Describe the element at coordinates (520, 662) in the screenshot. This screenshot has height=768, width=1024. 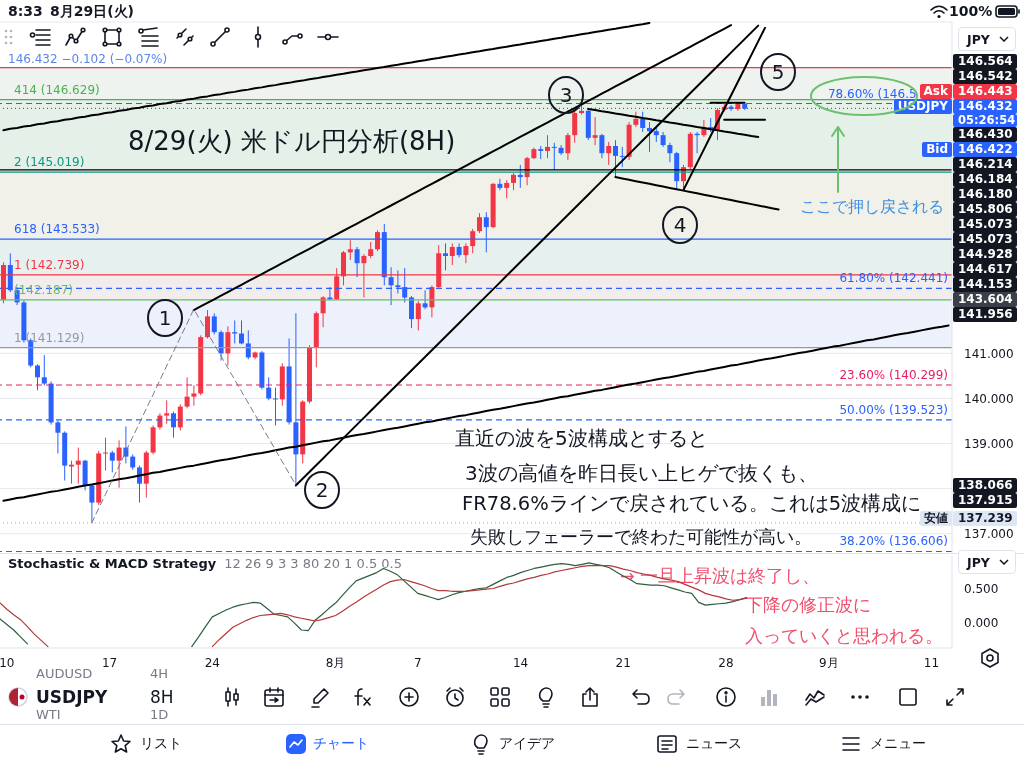
I see `x-tick-label: 14` at that location.